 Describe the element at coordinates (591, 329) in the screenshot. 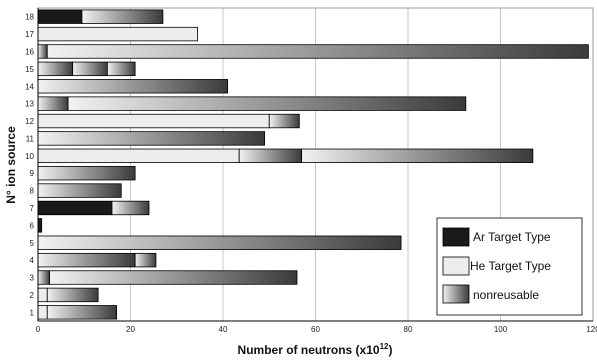

I see `x-tick-label-120: 120` at that location.